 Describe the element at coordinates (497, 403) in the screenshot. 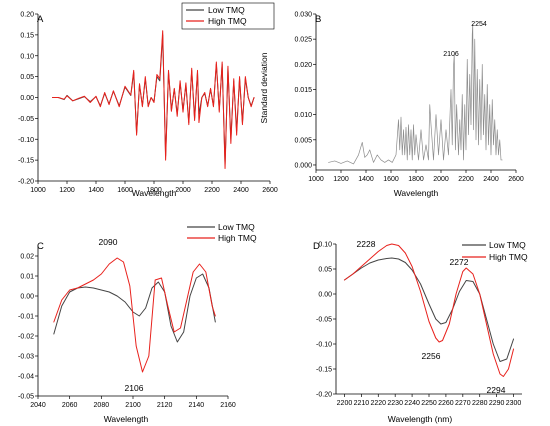

I see `panel-d-xtick-label: 2290` at that location.